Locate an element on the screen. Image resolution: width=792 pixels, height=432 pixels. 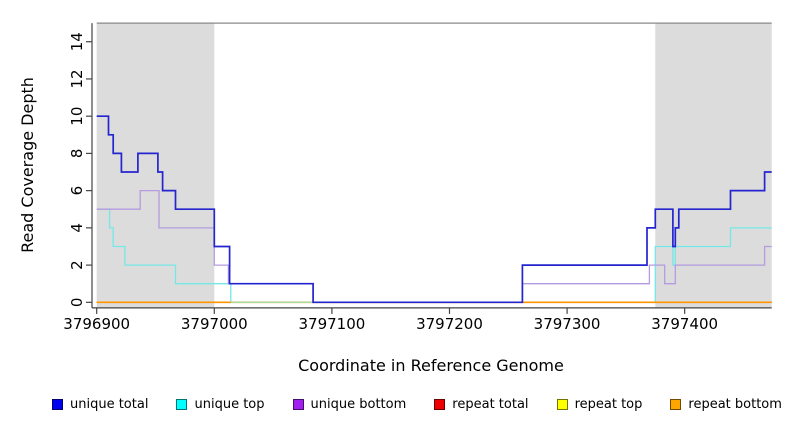
legend-label: unique total is located at coordinates (109, 404).